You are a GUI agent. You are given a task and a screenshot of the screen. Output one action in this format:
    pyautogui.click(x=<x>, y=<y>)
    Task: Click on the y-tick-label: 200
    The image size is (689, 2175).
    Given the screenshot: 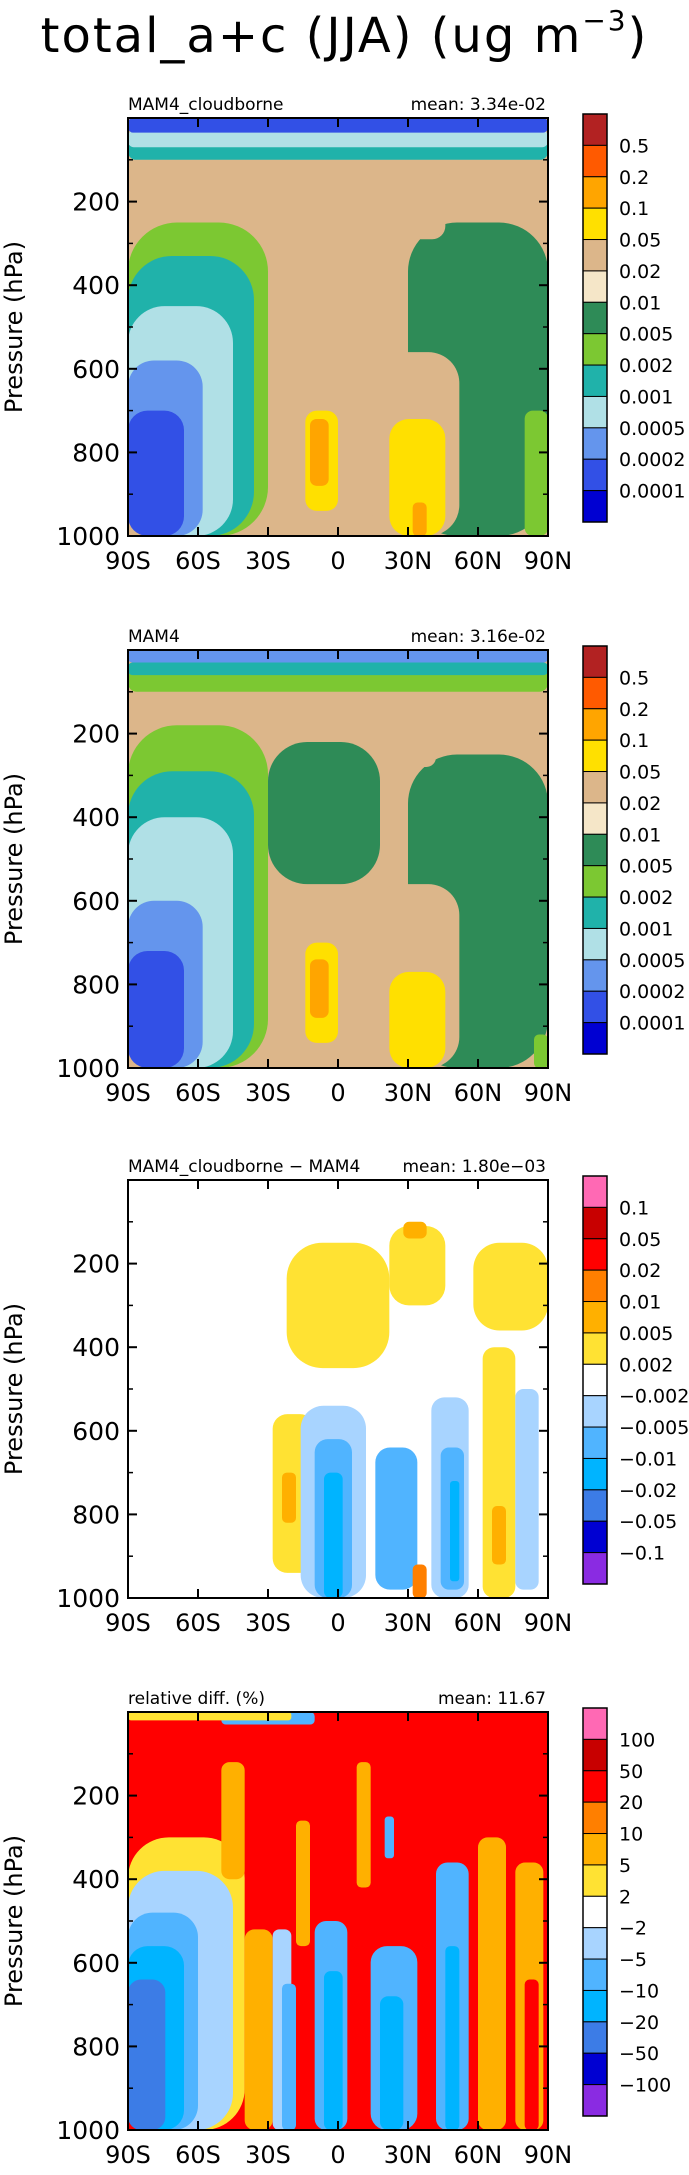 What is the action you would take?
    pyautogui.click(x=96, y=1264)
    